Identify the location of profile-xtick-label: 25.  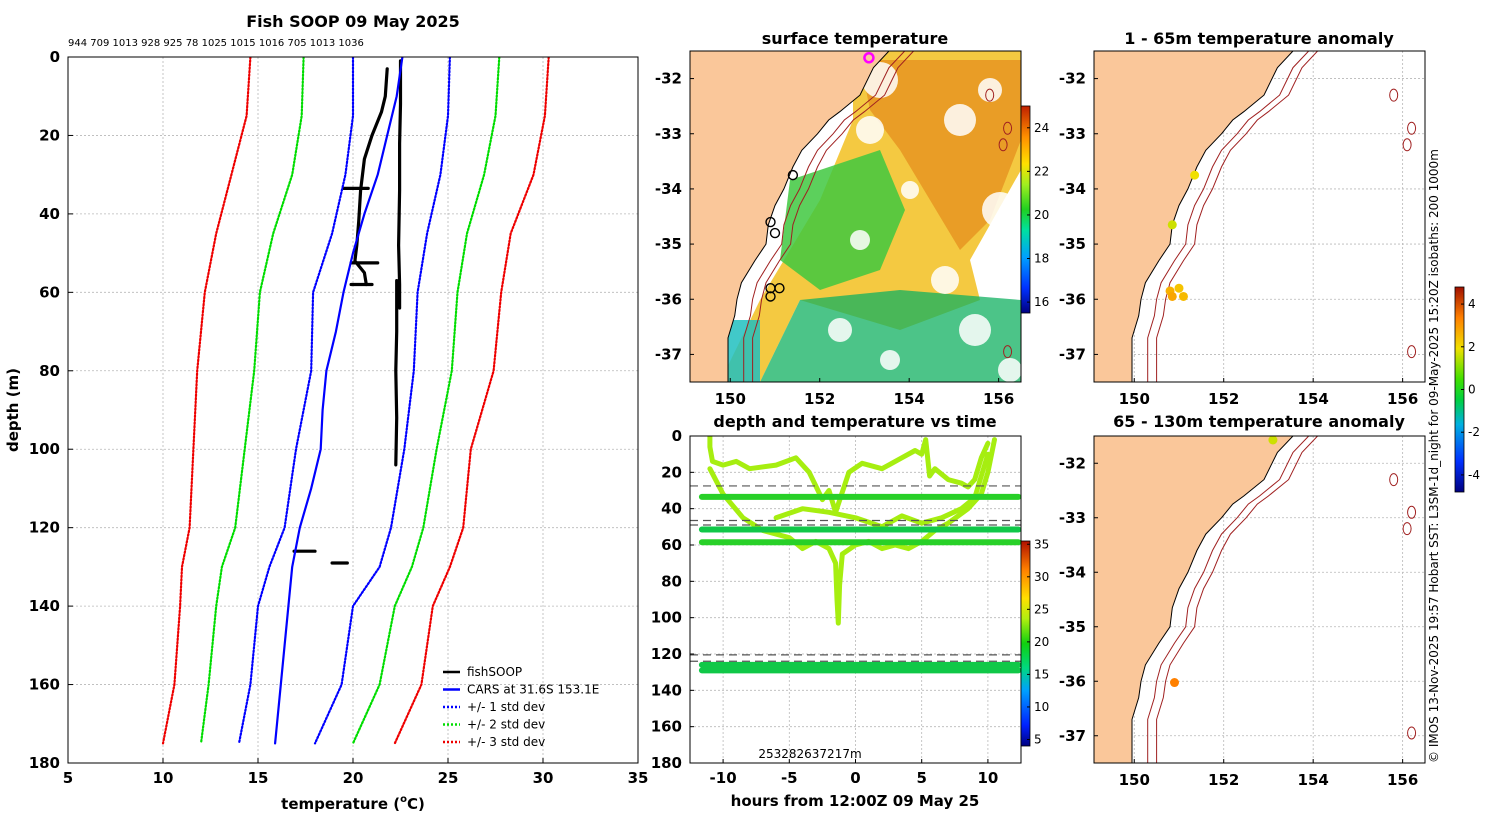
(448, 778).